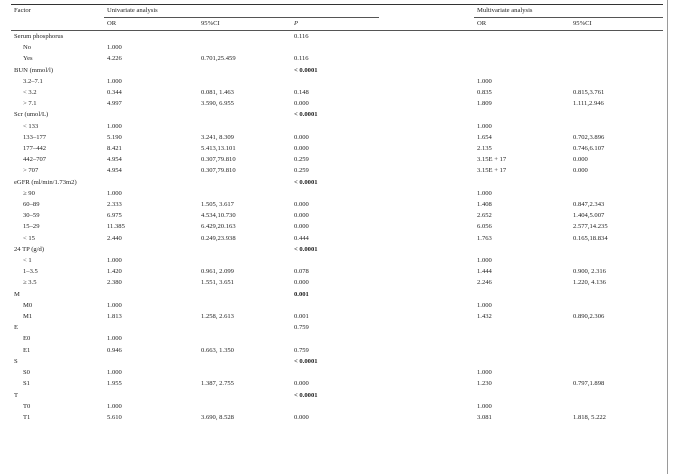  I want to click on cell-or-multivariate: 3.081, so click(484, 417).